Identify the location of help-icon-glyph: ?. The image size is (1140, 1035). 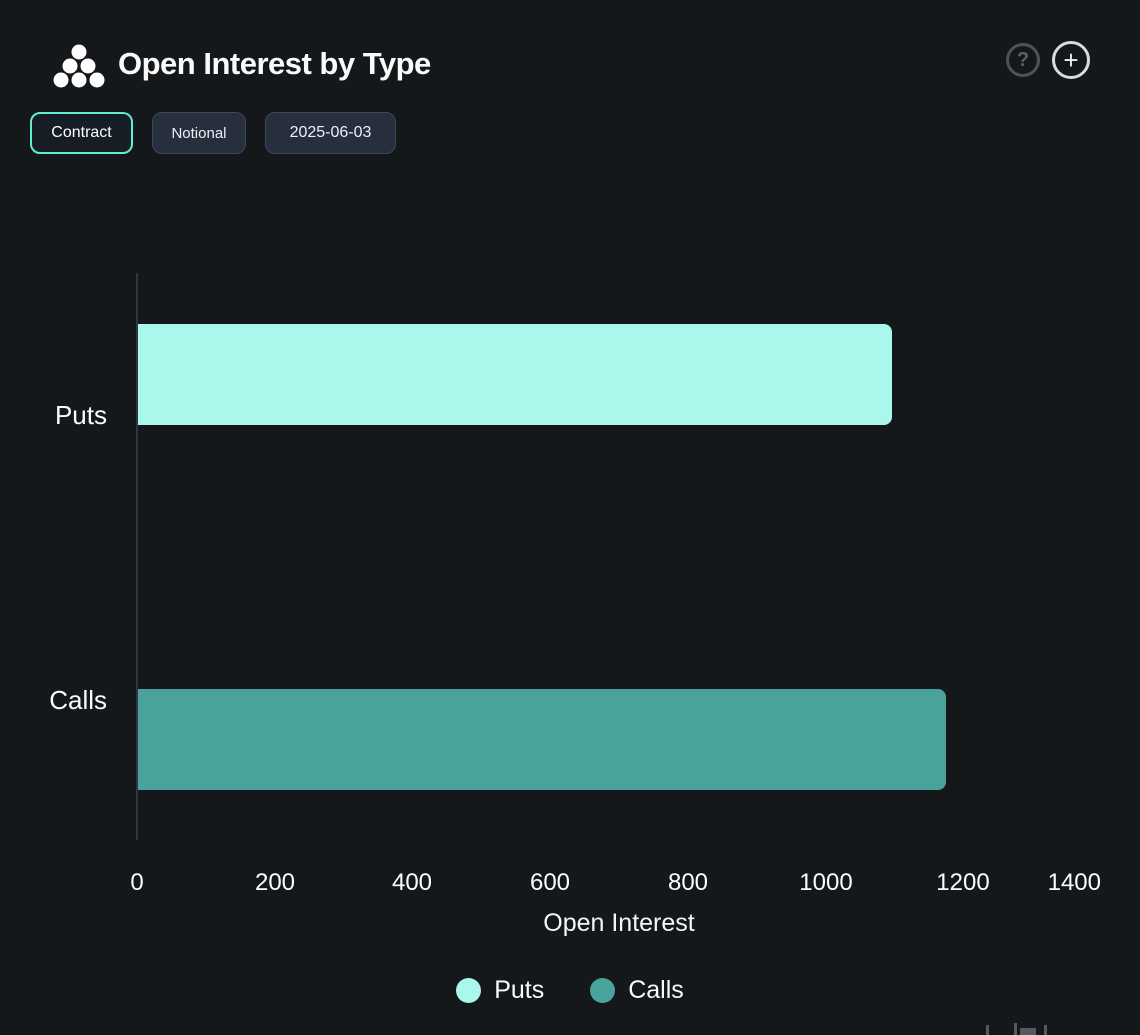
(1023, 59).